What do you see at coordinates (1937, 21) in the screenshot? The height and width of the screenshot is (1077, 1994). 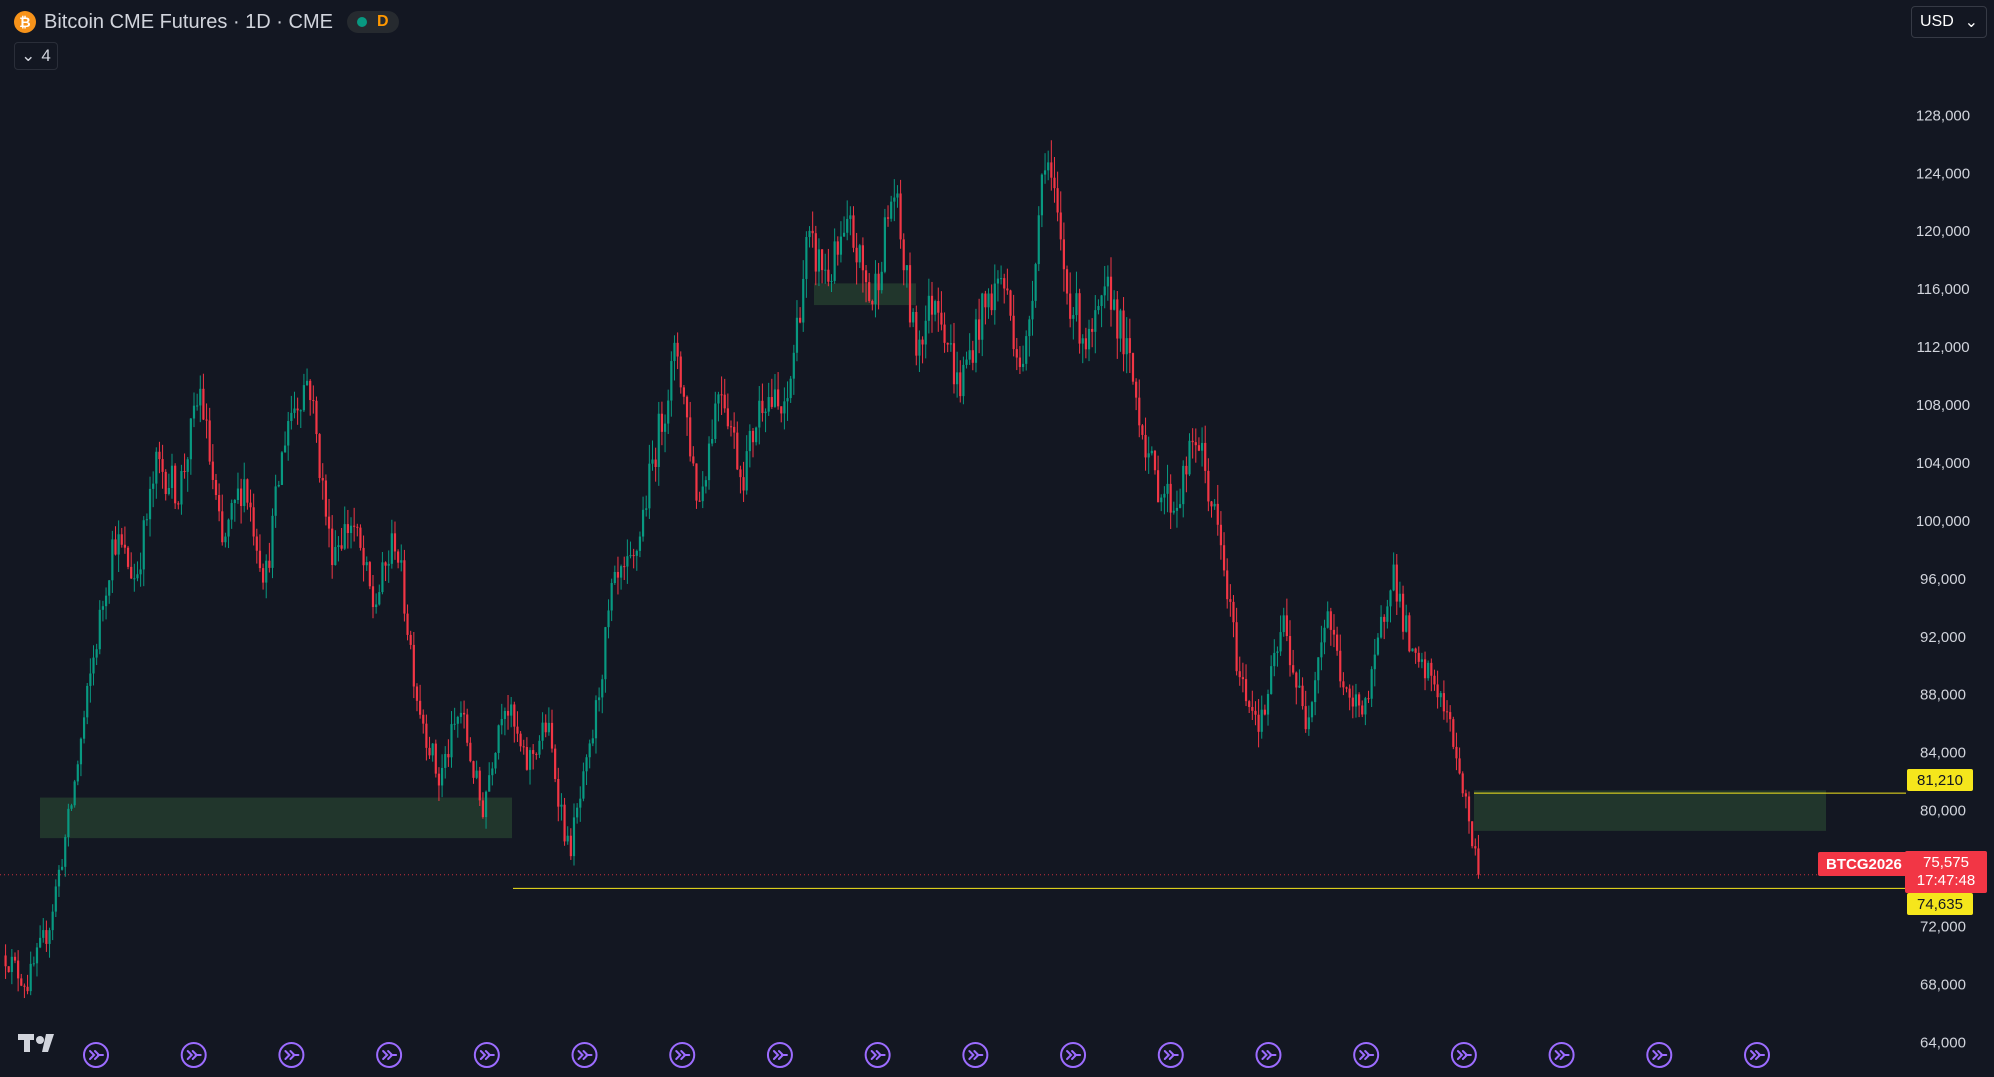 I see `currency-label: USD` at bounding box center [1937, 21].